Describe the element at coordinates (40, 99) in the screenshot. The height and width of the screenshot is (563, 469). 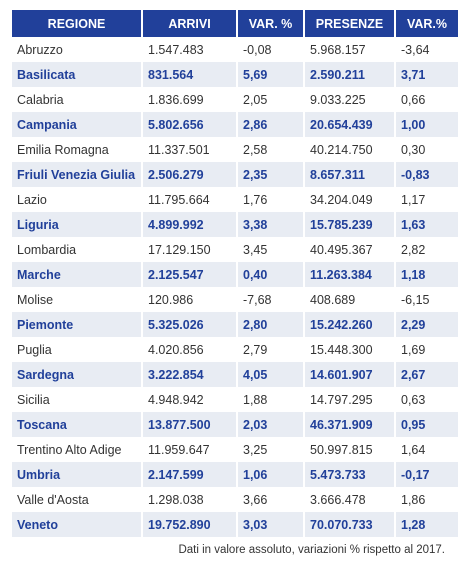
I see `region-cell: Calabria` at that location.